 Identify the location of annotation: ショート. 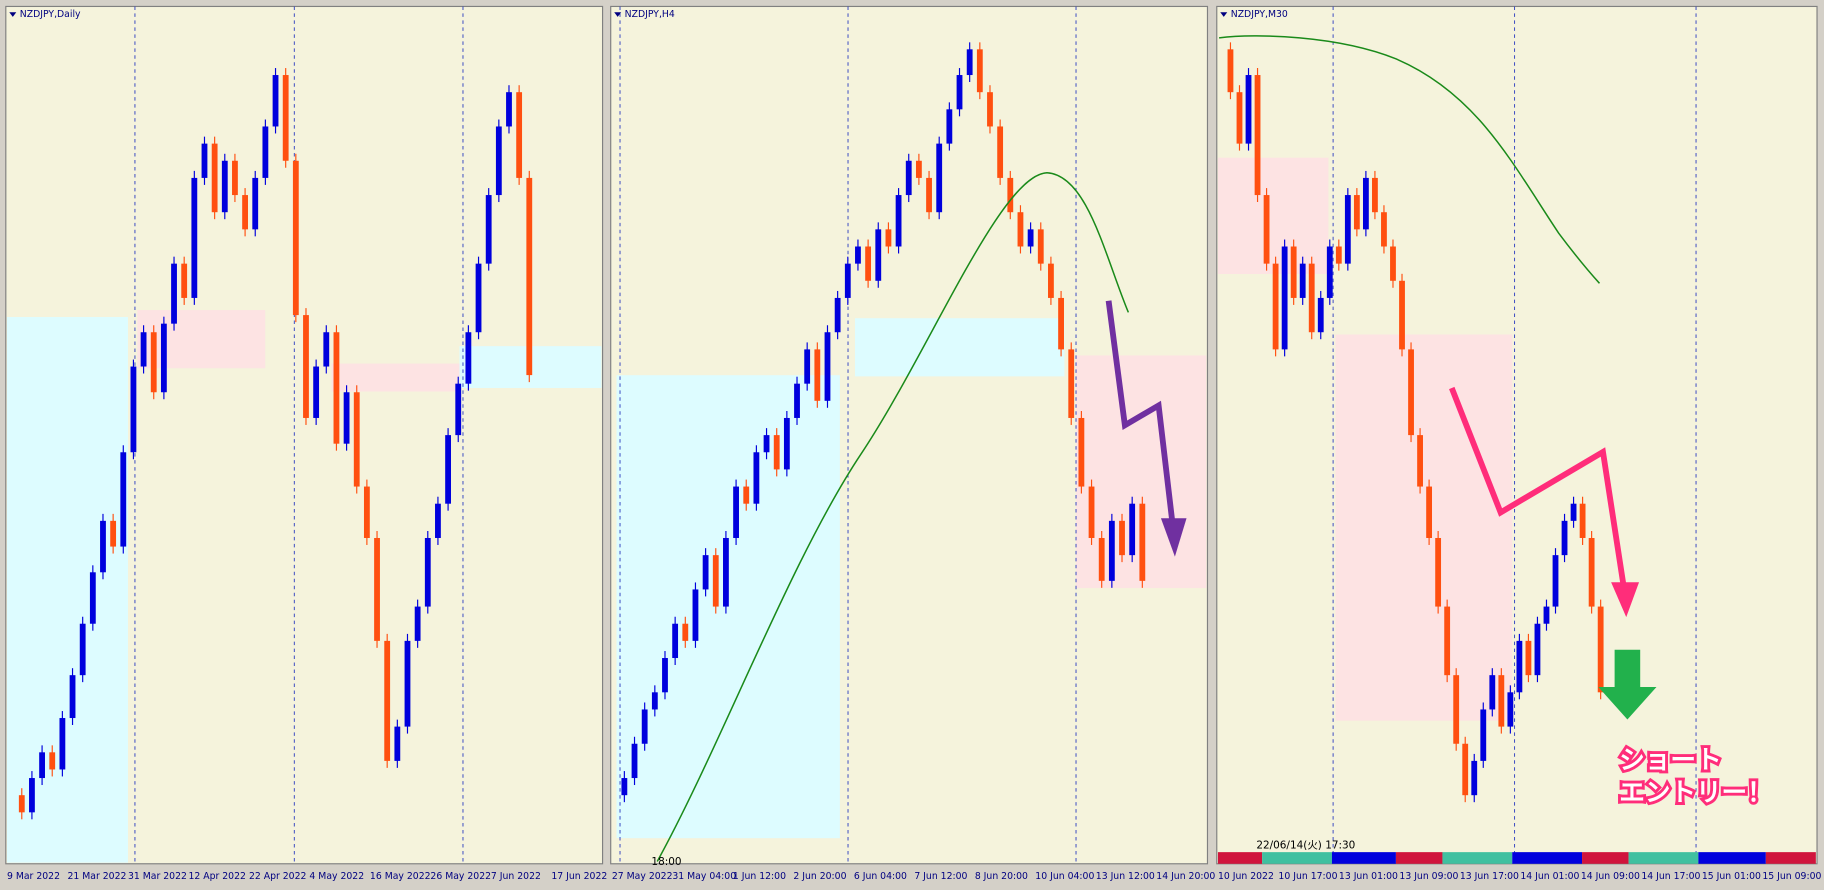
(1670, 760).